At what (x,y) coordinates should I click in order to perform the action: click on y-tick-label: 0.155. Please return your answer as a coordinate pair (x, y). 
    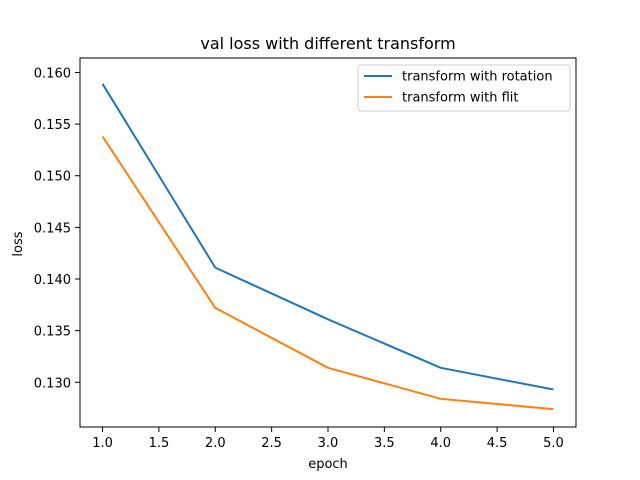
    Looking at the image, I should click on (52, 125).